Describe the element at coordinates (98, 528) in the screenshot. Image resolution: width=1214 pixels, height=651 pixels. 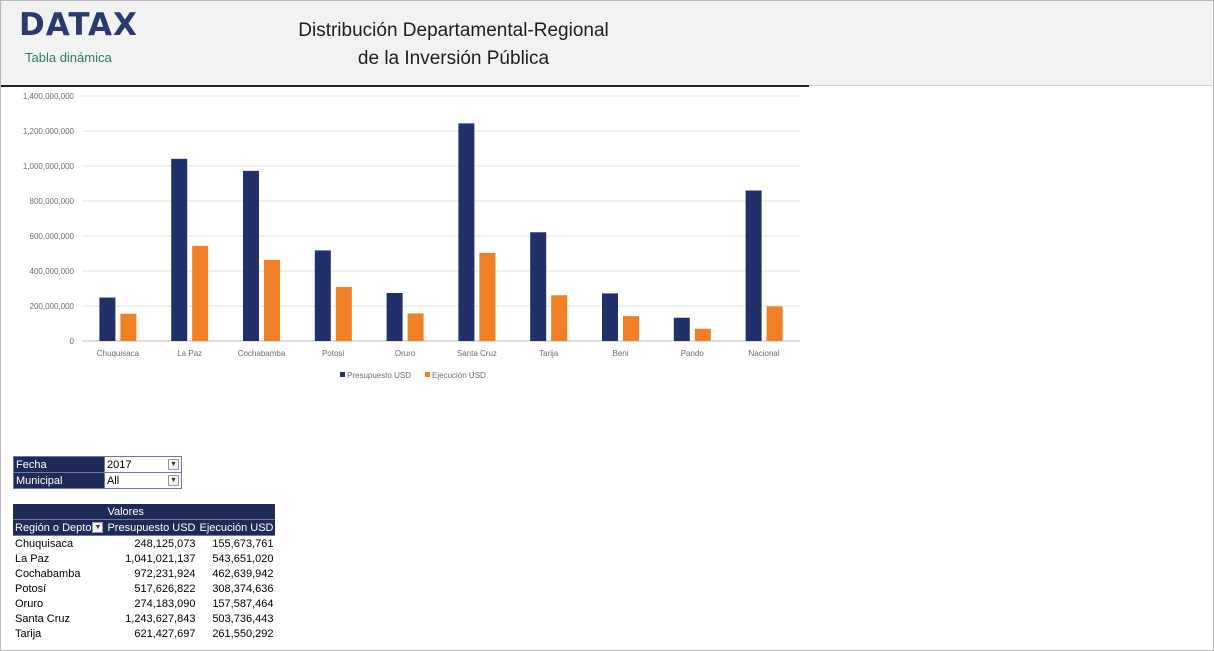
I see `column-filter-icon: ▼` at that location.